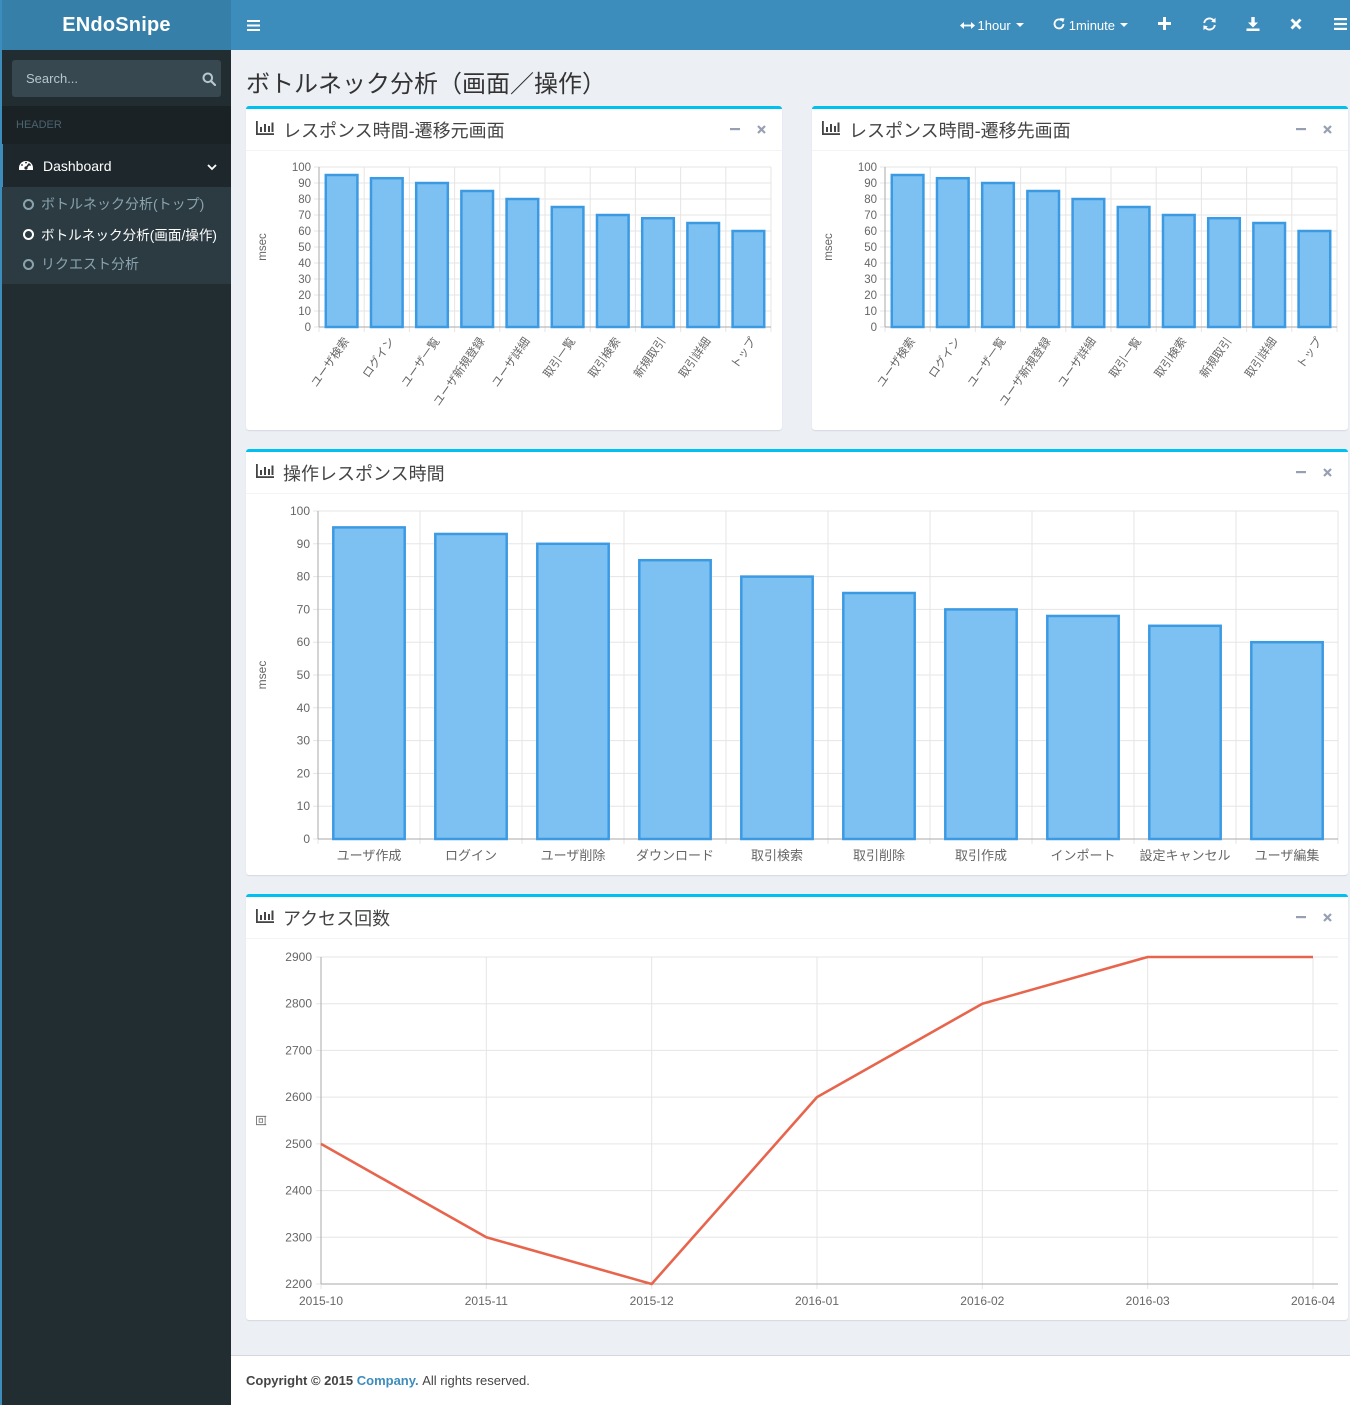 Image resolution: width=1350 pixels, height=1405 pixels. I want to click on close-icon, so click(1296, 25).